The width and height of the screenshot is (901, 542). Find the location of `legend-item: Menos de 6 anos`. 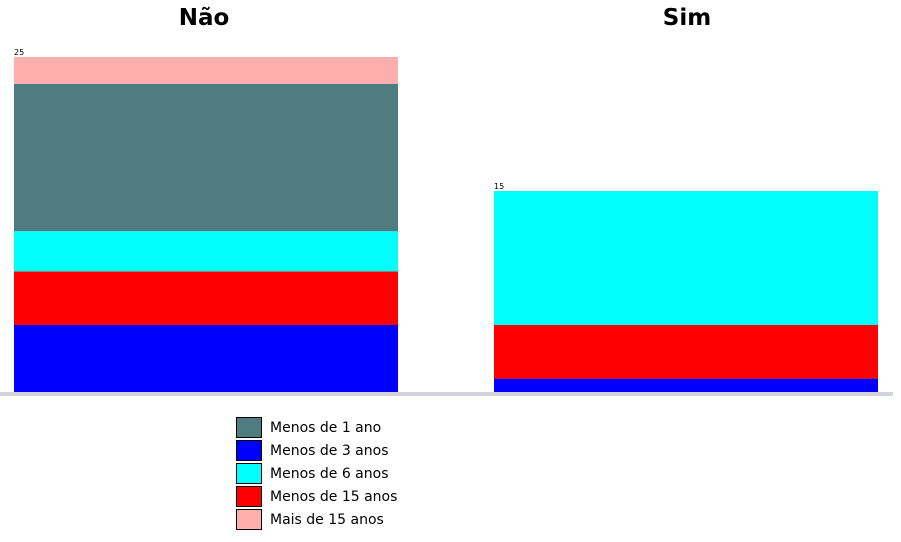

legend-item: Menos de 6 anos is located at coordinates (316, 473).